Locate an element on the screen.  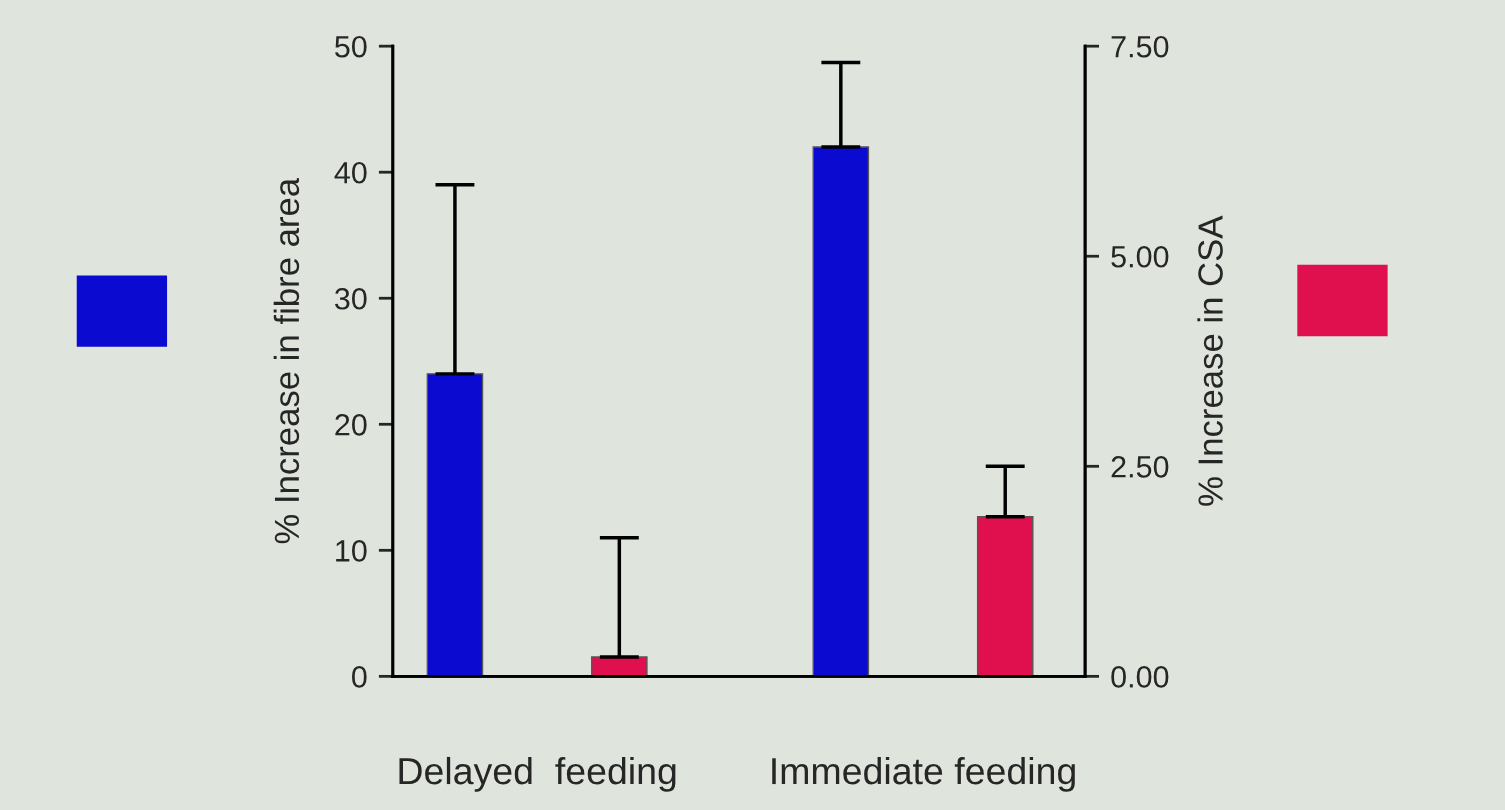
y2-tick-label: 7.50 is located at coordinates (1140, 46).